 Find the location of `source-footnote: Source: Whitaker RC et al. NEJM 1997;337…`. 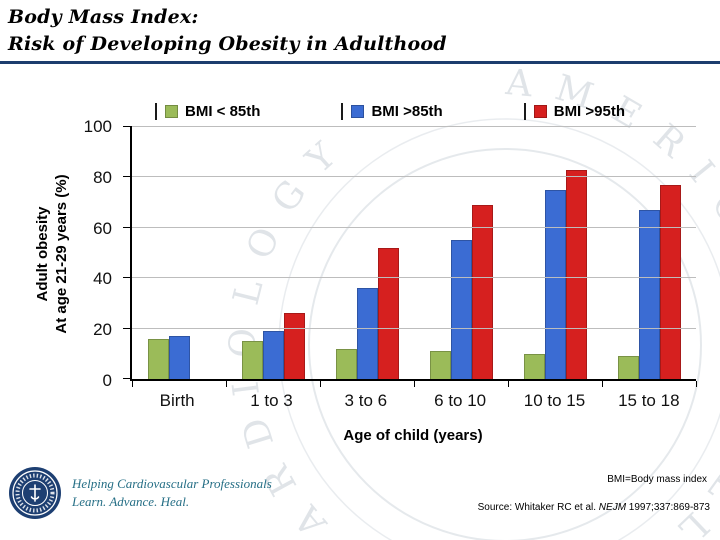

source-footnote: Source: Whitaker RC et al. NEJM 1997;337… is located at coordinates (594, 507).